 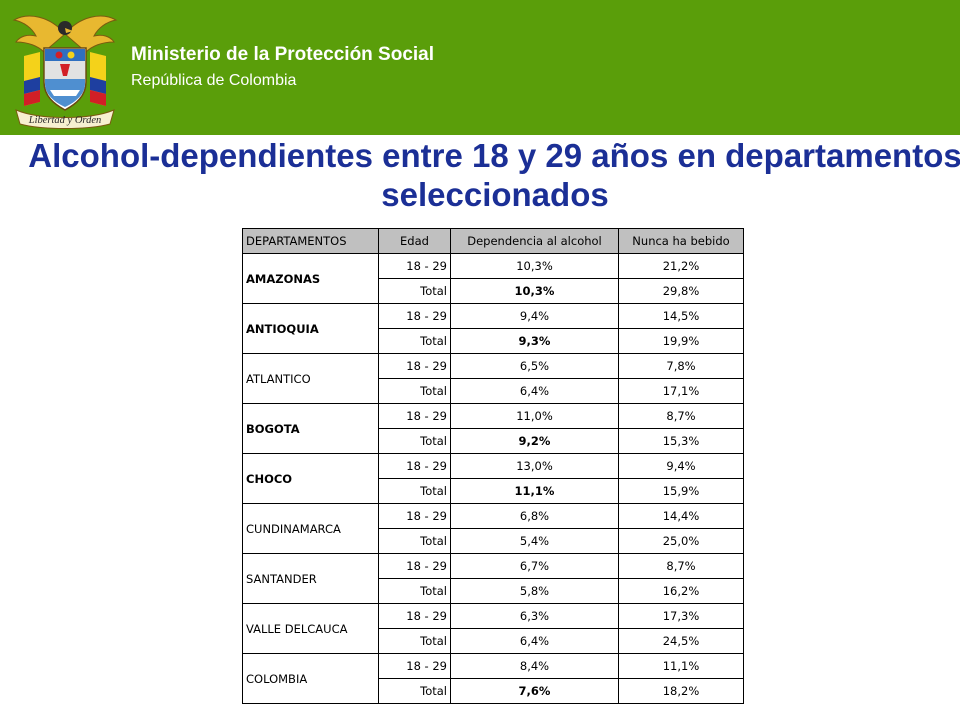 What do you see at coordinates (534, 666) in the screenshot?
I see `dependencia-cell: 8,4%` at bounding box center [534, 666].